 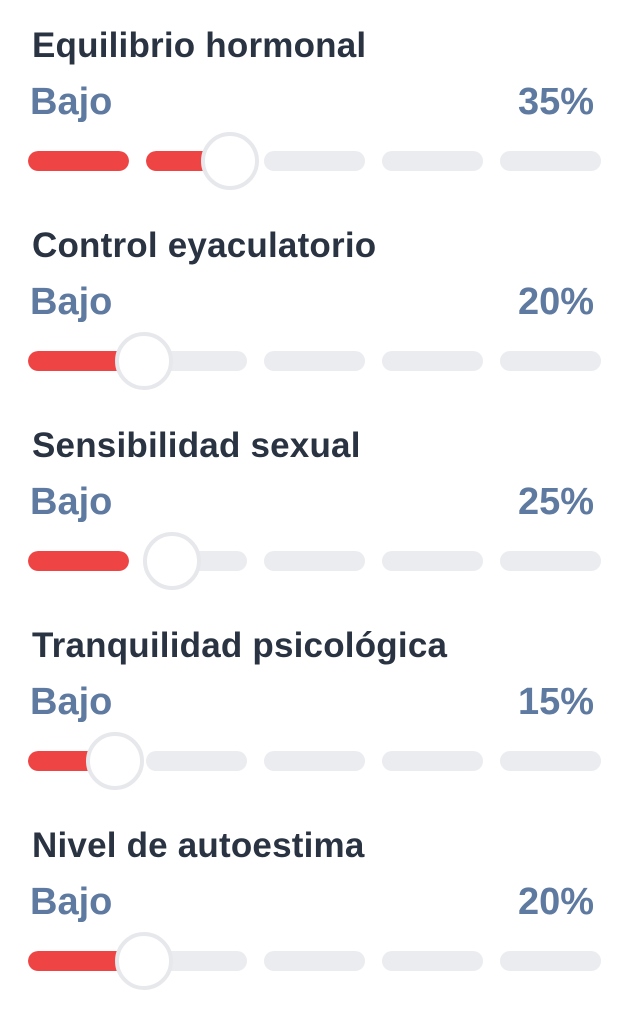 I want to click on metric-title: Sensibilidad sexual, so click(x=196, y=445).